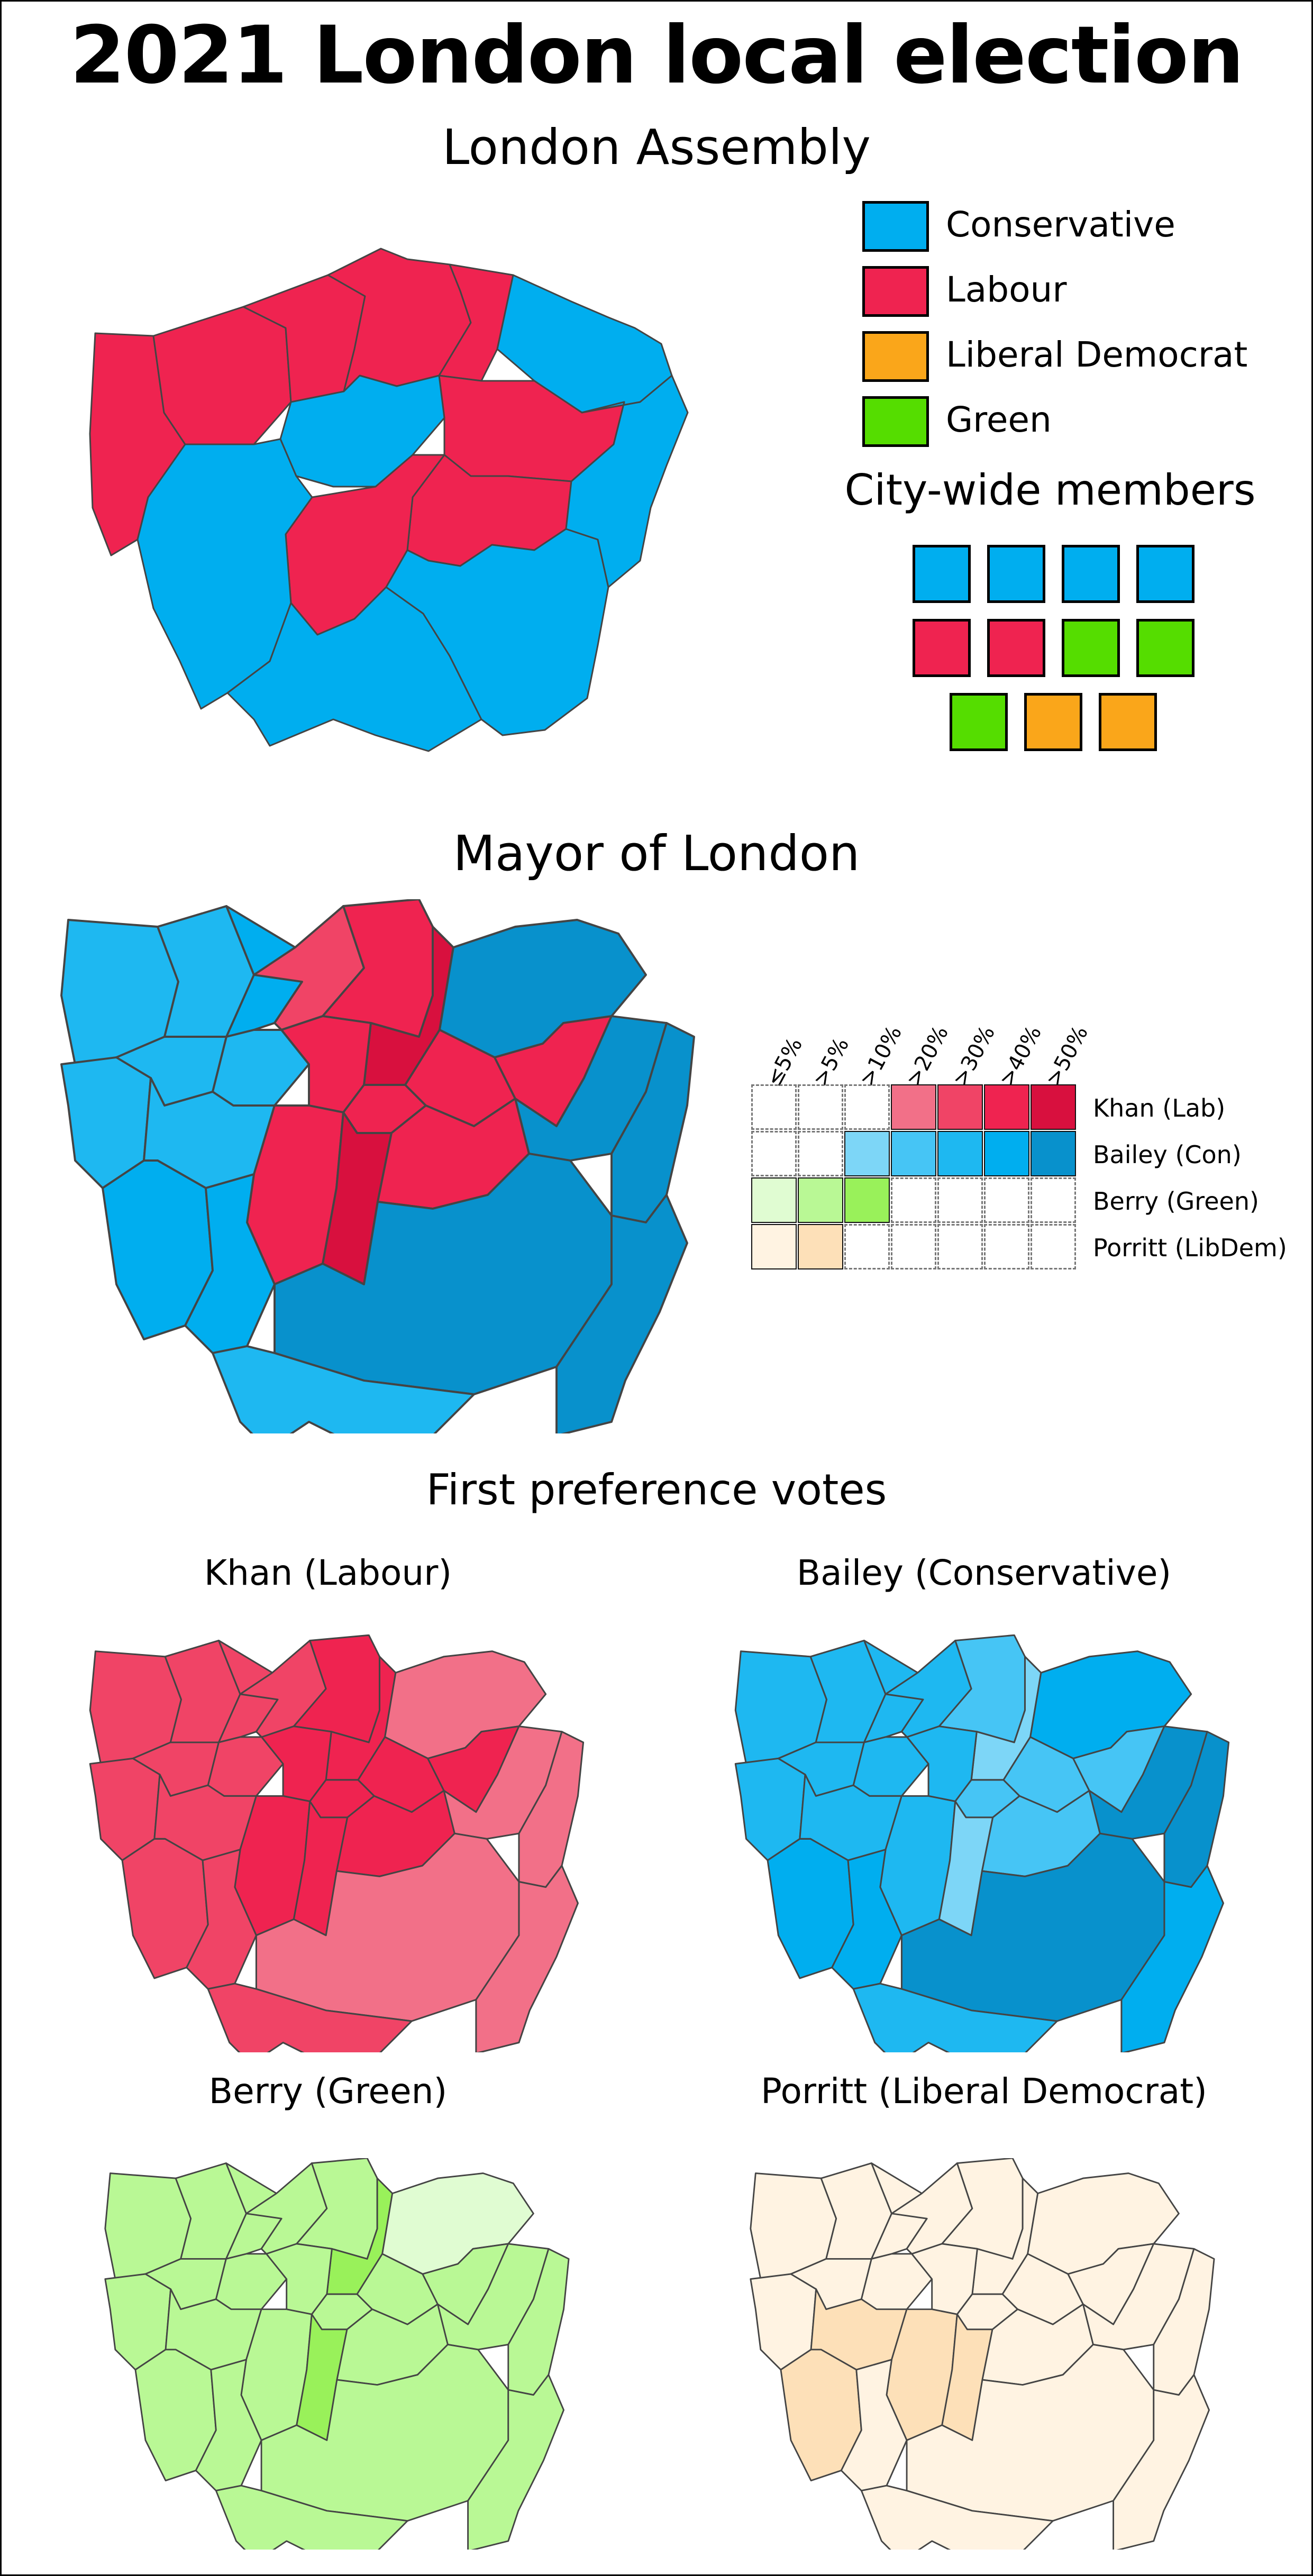 This screenshot has width=1313, height=2576. I want to click on bailey-first-preference-map, so click(982, 1843).